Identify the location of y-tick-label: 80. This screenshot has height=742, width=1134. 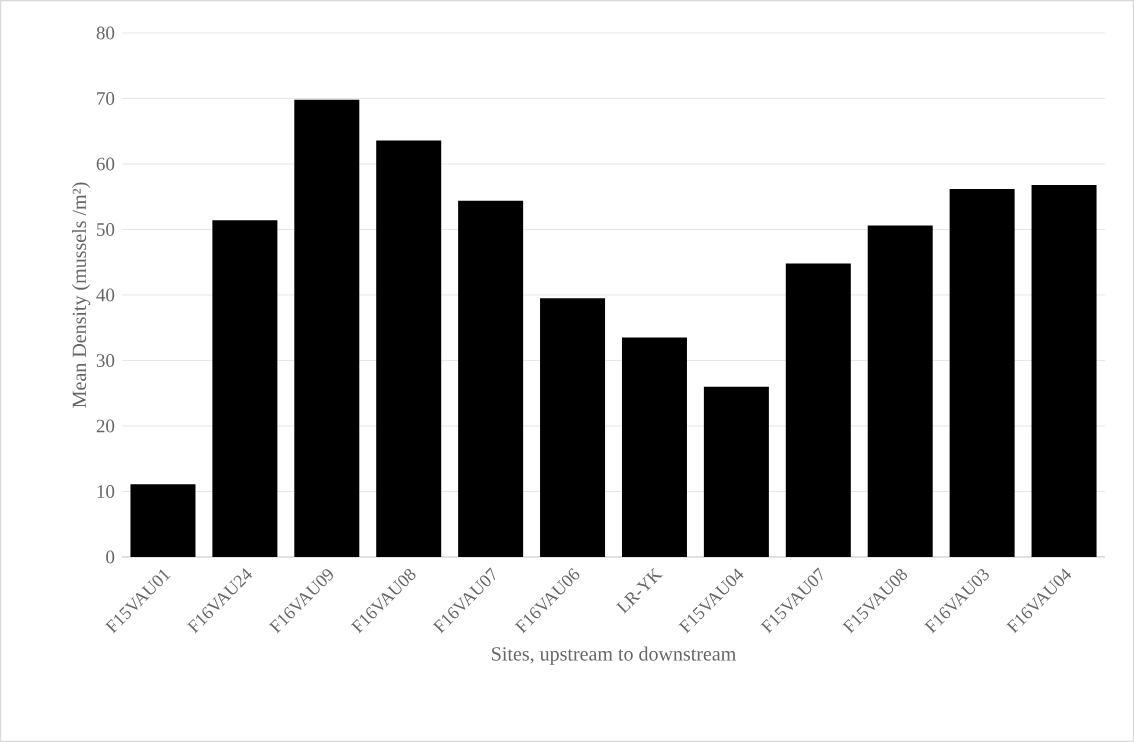
(105, 33).